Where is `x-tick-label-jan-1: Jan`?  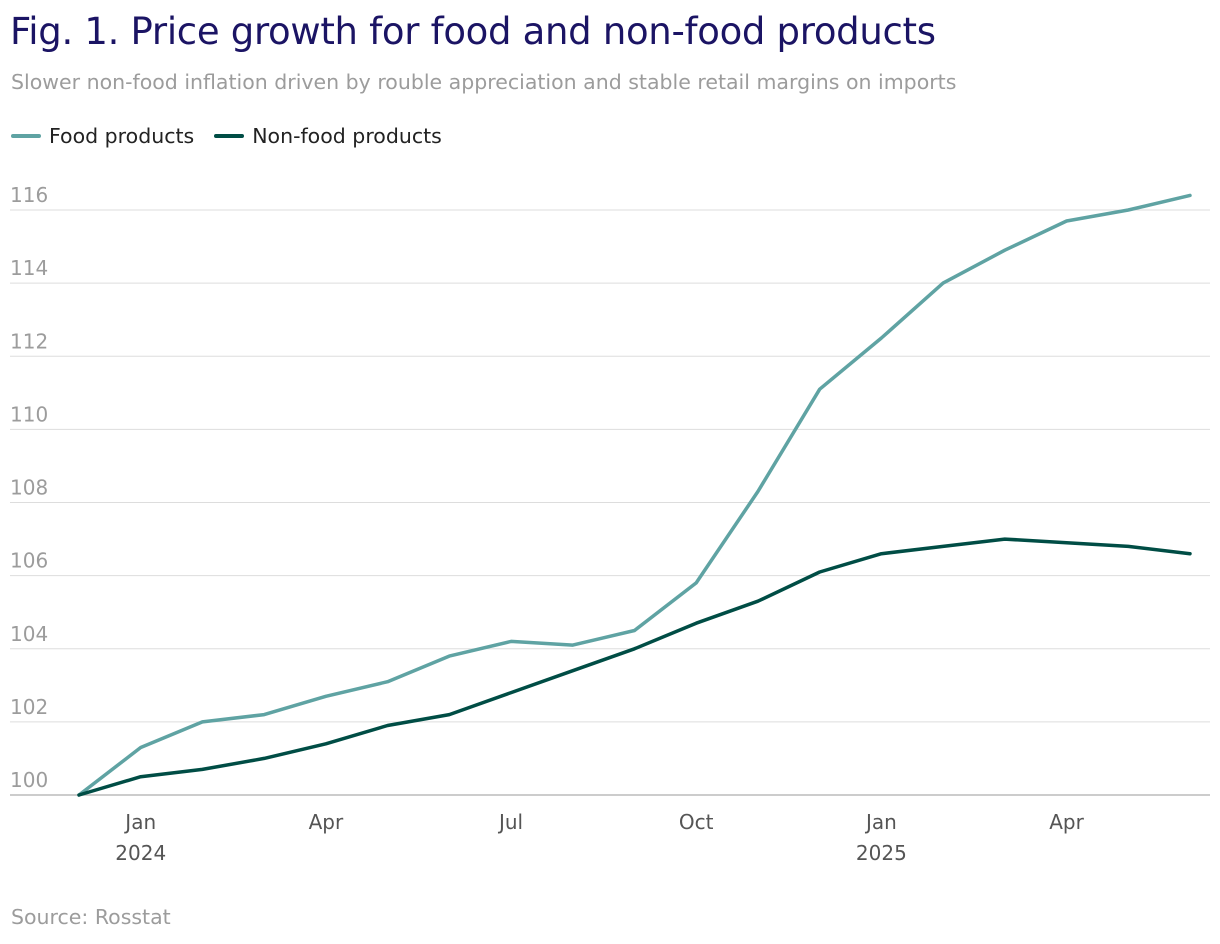 x-tick-label-jan-1: Jan is located at coordinates (139, 822).